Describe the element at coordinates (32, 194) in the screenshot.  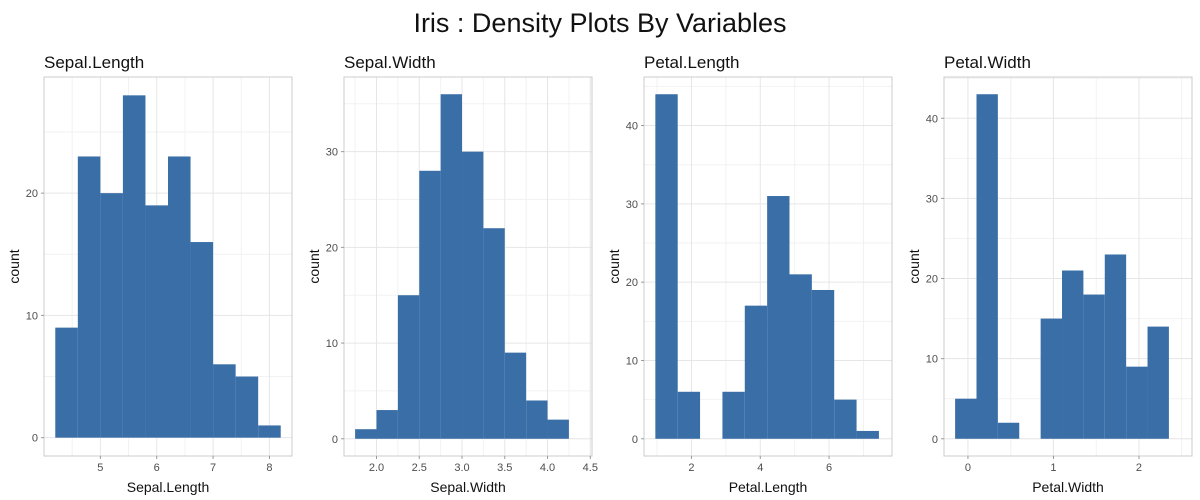
I see `panel-1-y-tick-label: 20` at that location.